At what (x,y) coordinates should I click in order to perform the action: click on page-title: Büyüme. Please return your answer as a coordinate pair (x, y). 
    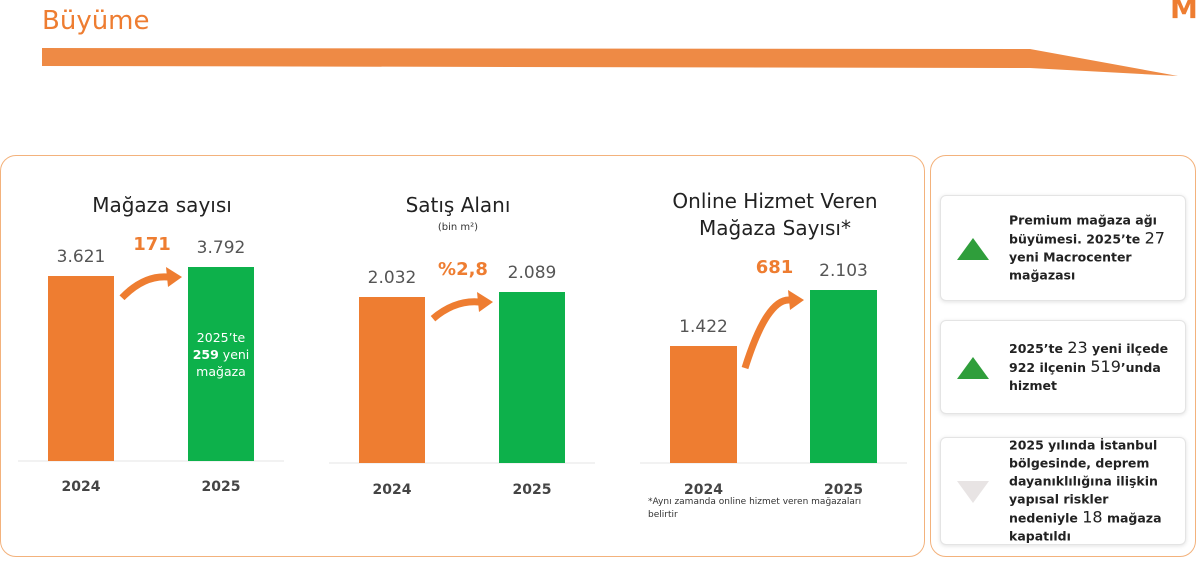
    Looking at the image, I should click on (96, 21).